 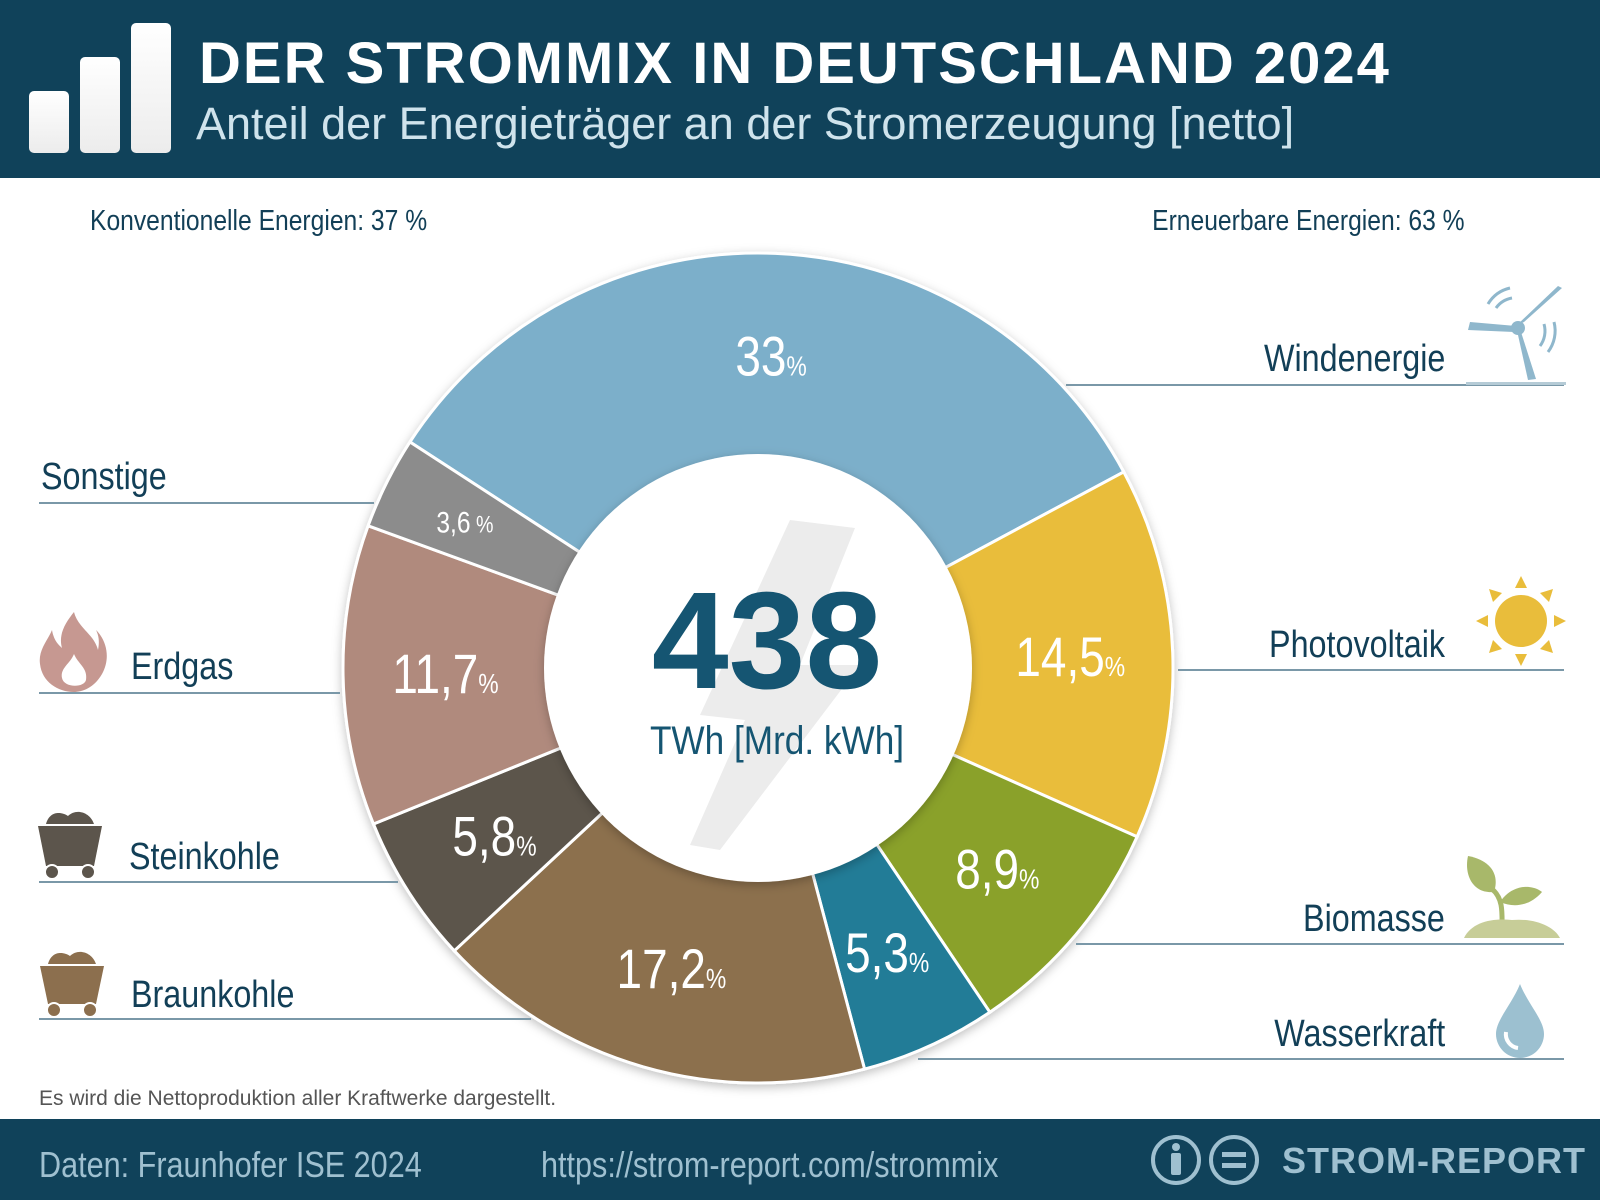 What do you see at coordinates (1234, 1160) in the screenshot?
I see `no-derivatives-icon` at bounding box center [1234, 1160].